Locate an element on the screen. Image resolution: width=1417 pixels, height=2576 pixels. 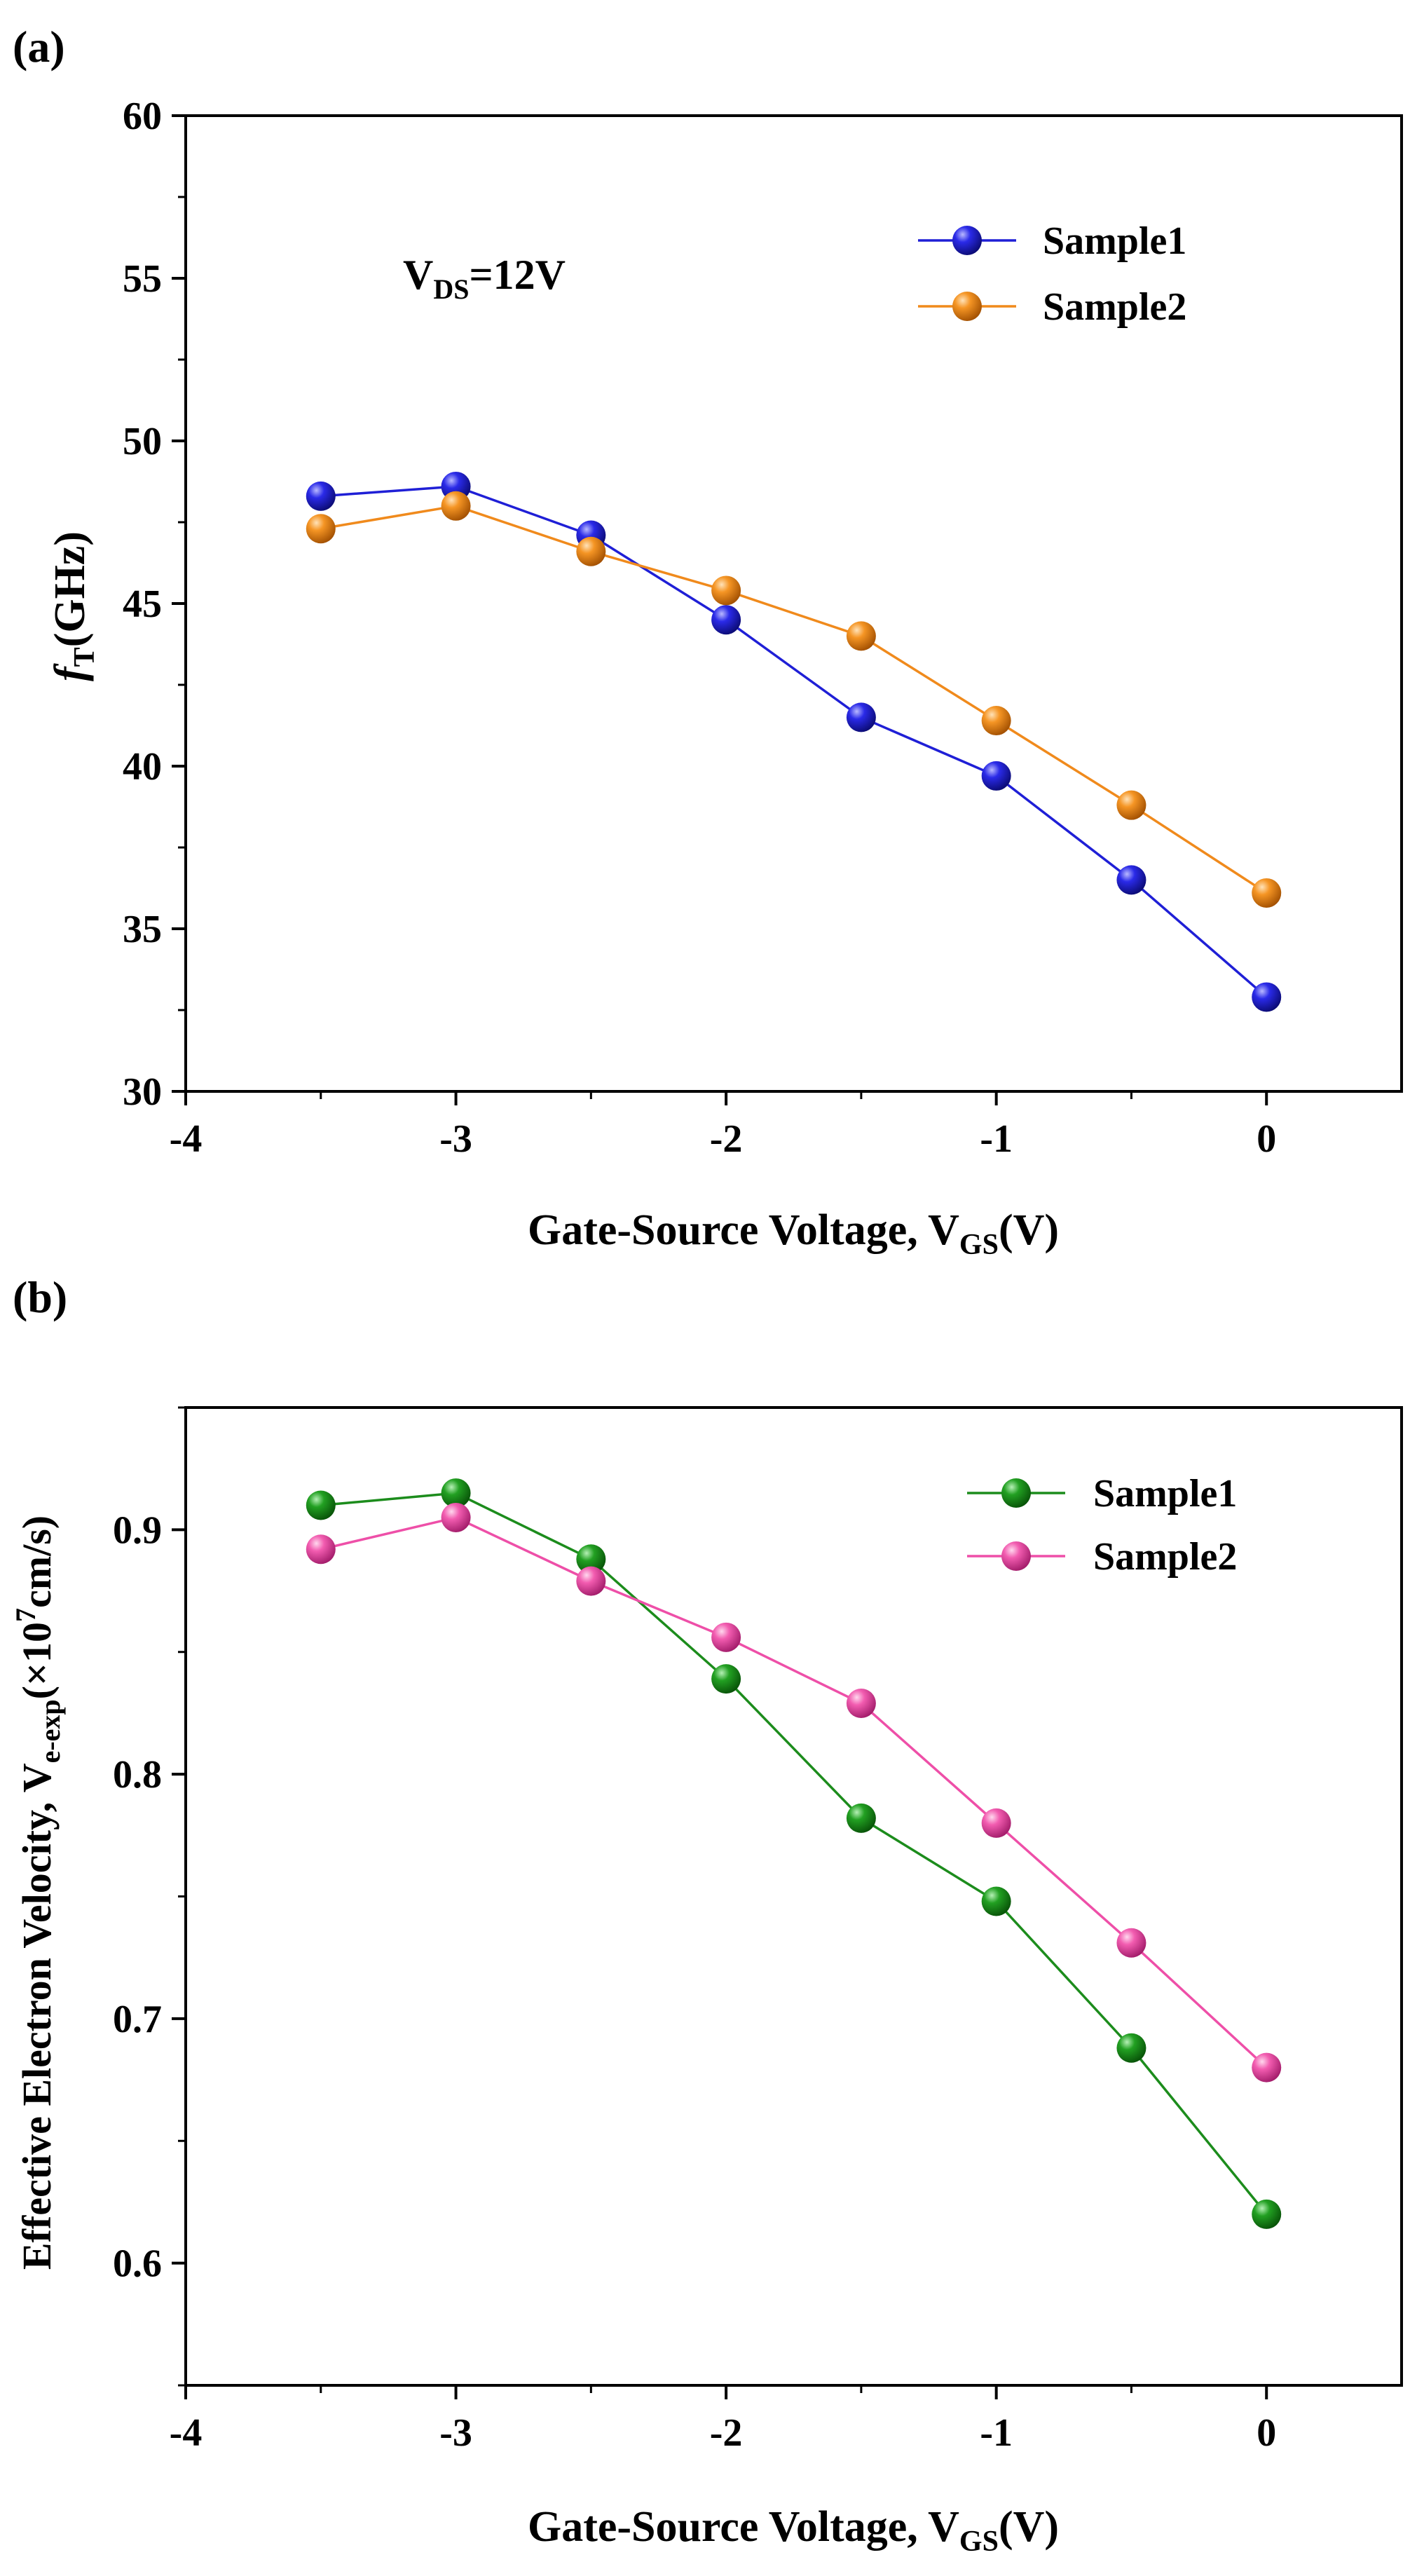
y-tick-label-a: 45 is located at coordinates (142, 604).